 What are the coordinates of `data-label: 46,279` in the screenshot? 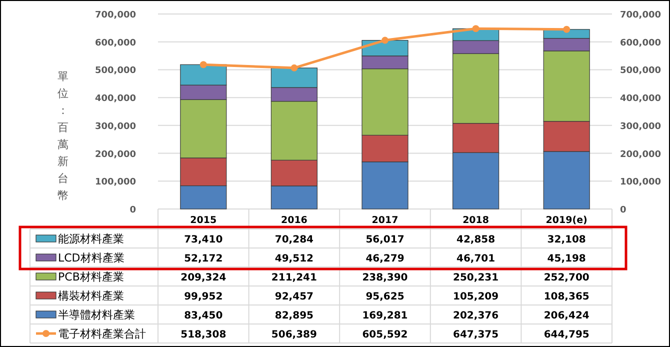 It's located at (385, 259).